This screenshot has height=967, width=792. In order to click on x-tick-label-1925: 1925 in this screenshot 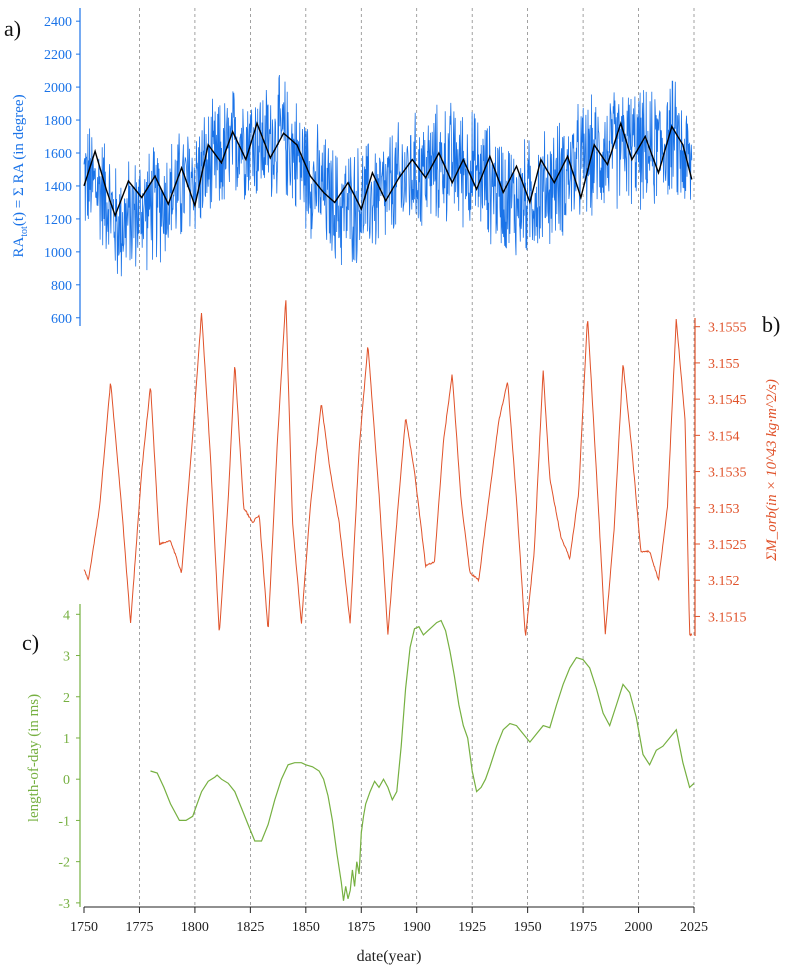, I will do `click(472, 927)`.